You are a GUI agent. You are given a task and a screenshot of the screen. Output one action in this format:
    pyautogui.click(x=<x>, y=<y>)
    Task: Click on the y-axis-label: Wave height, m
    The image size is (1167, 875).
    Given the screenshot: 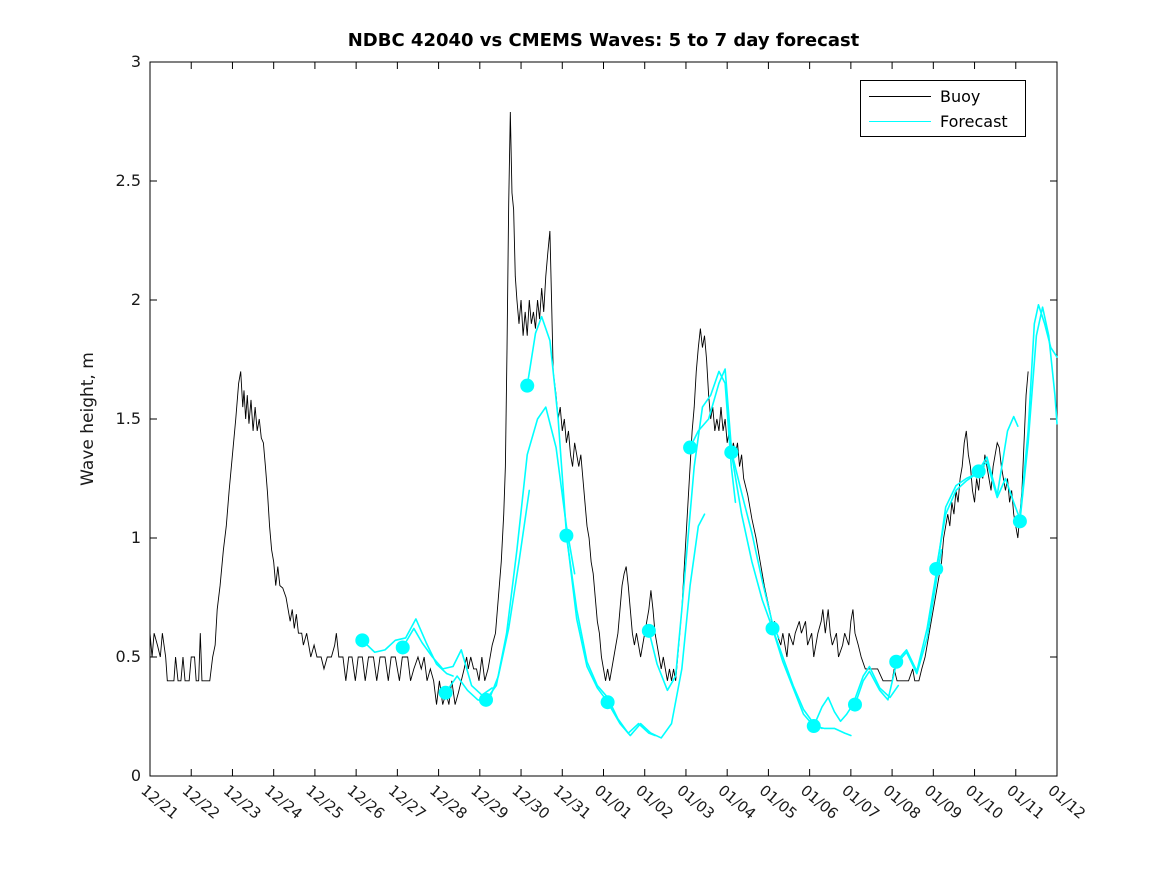 What is the action you would take?
    pyautogui.click(x=88, y=419)
    